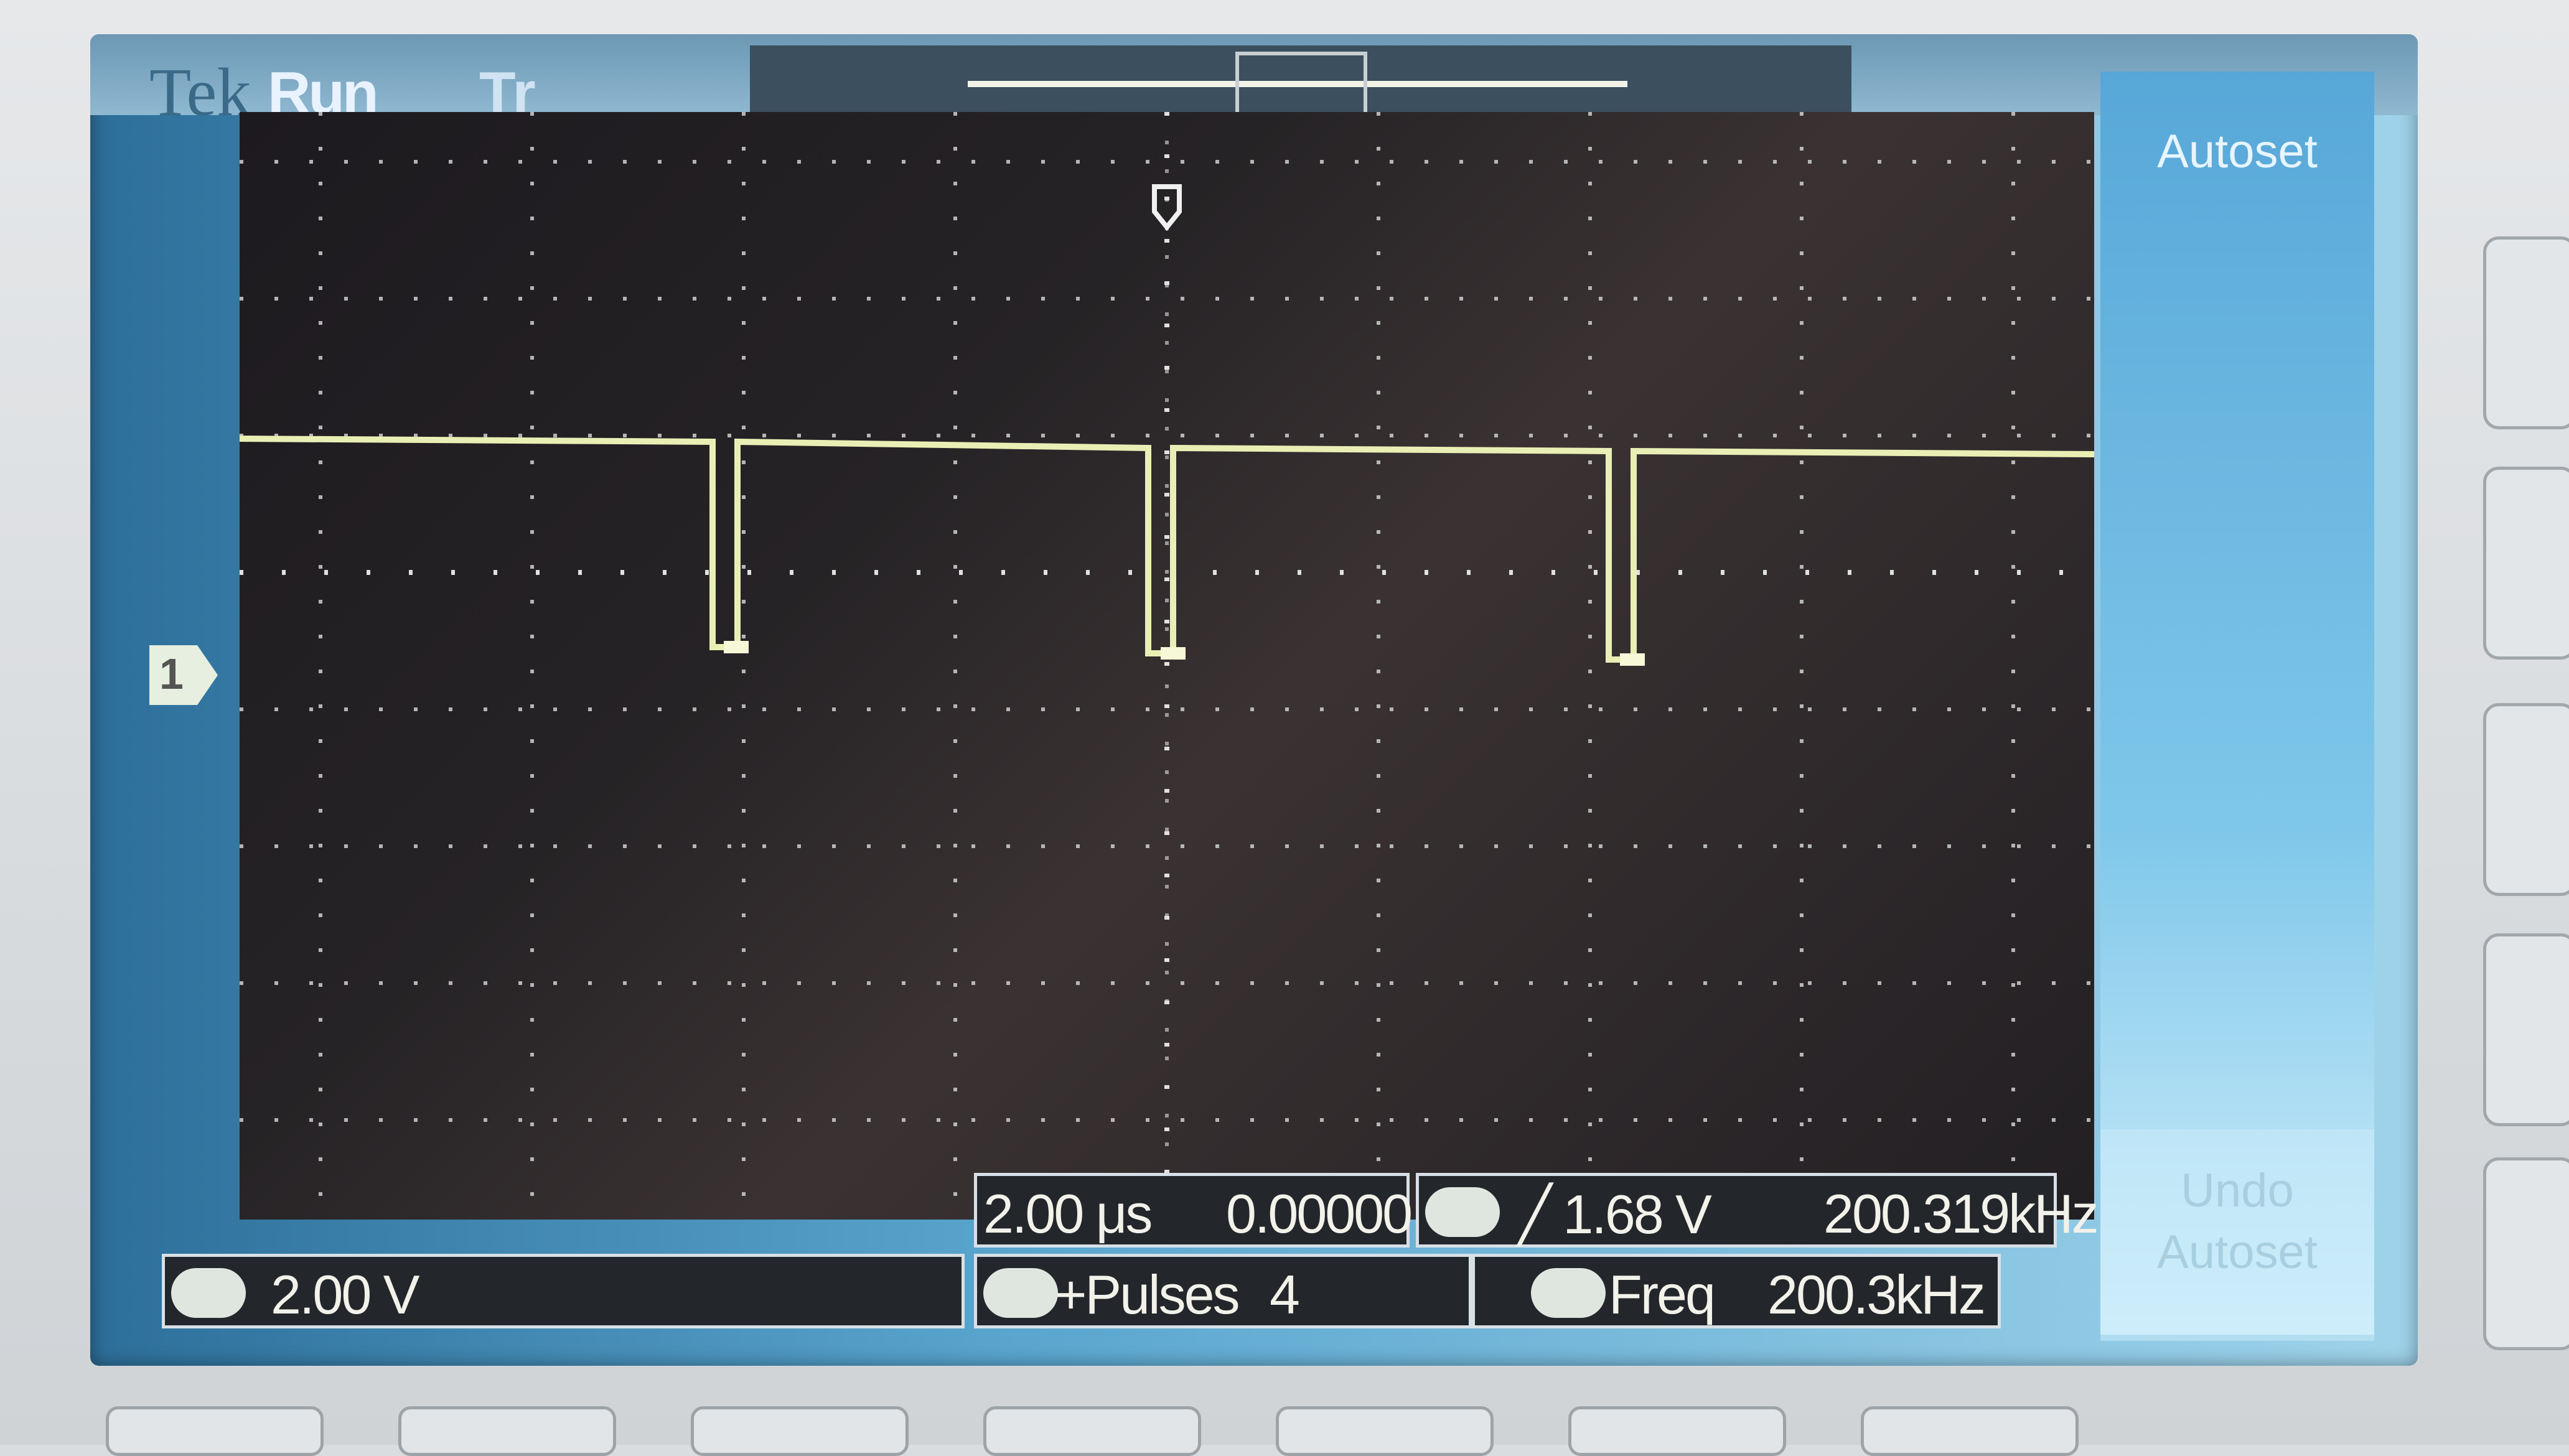  I want to click on timebase-readout: 2.00 μs 0.00000 s, so click(1213, 1210).